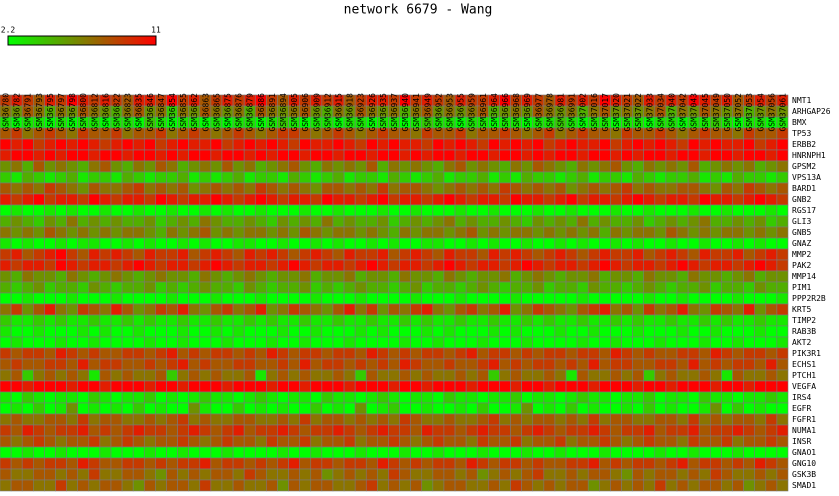  What do you see at coordinates (804, 474) in the screenshot?
I see `row-label: GSK3B` at bounding box center [804, 474].